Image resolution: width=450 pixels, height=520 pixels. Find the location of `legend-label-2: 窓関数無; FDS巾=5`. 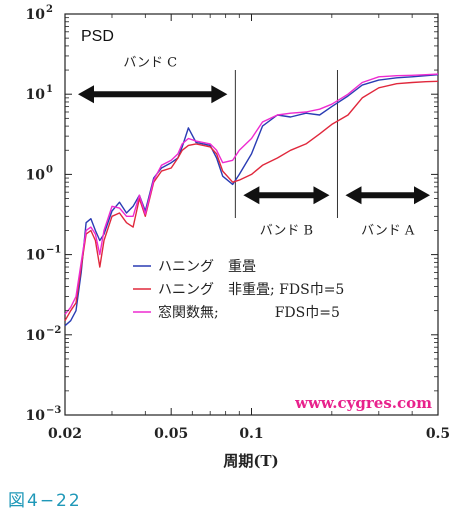

legend-label-2: 窓関数無; FDS巾=5 is located at coordinates (249, 312).